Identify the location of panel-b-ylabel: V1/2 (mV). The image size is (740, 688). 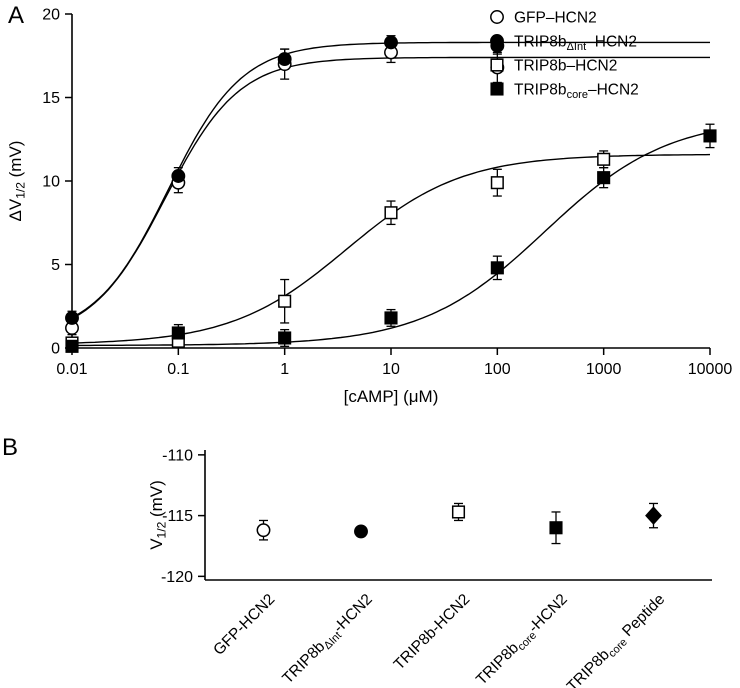
(158, 515).